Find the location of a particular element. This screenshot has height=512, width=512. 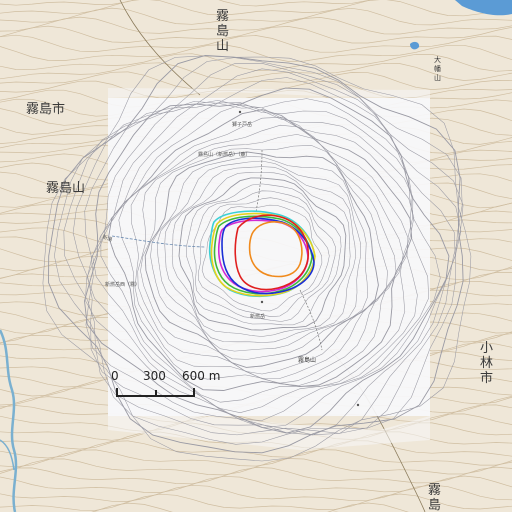

scale-label-300: 300 is located at coordinates (154, 376).